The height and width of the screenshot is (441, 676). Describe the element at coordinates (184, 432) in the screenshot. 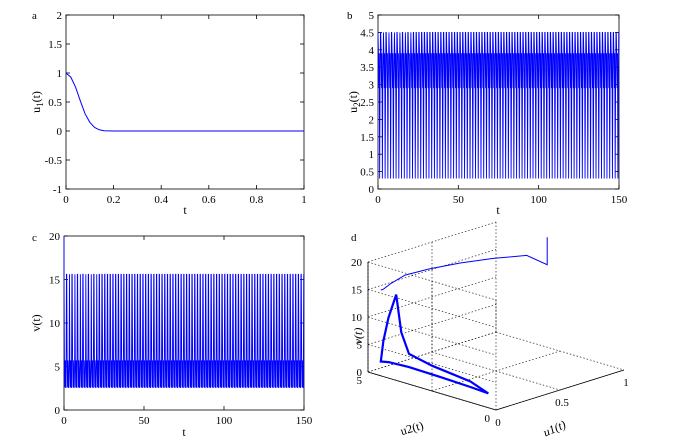

I see `x-axis-label-c: t` at that location.